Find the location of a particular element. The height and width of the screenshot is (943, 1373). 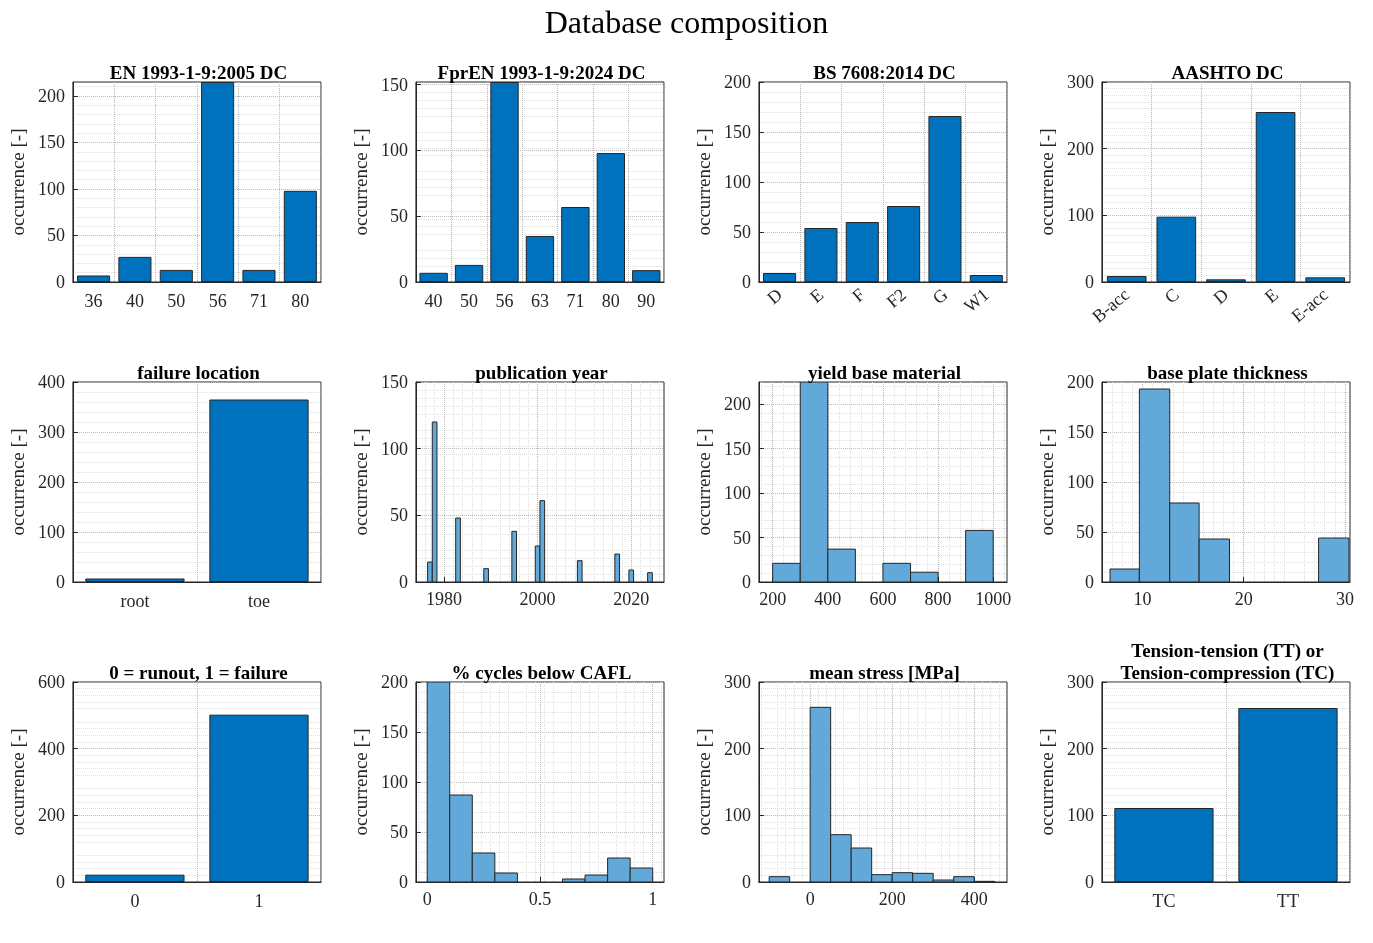

x-tick-label: toe is located at coordinates (258, 601).